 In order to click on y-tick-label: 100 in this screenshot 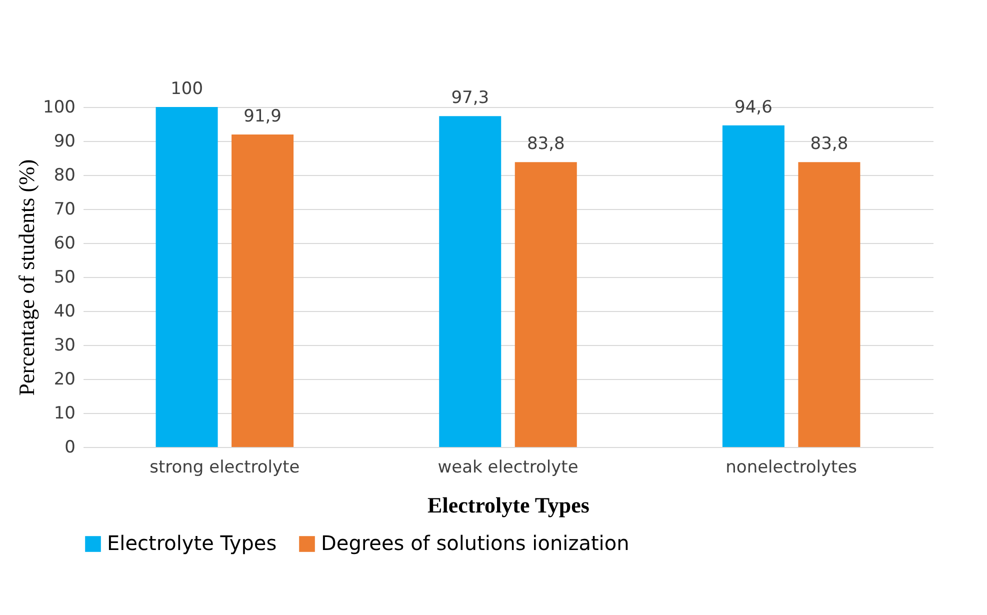, I will do `click(59, 108)`.